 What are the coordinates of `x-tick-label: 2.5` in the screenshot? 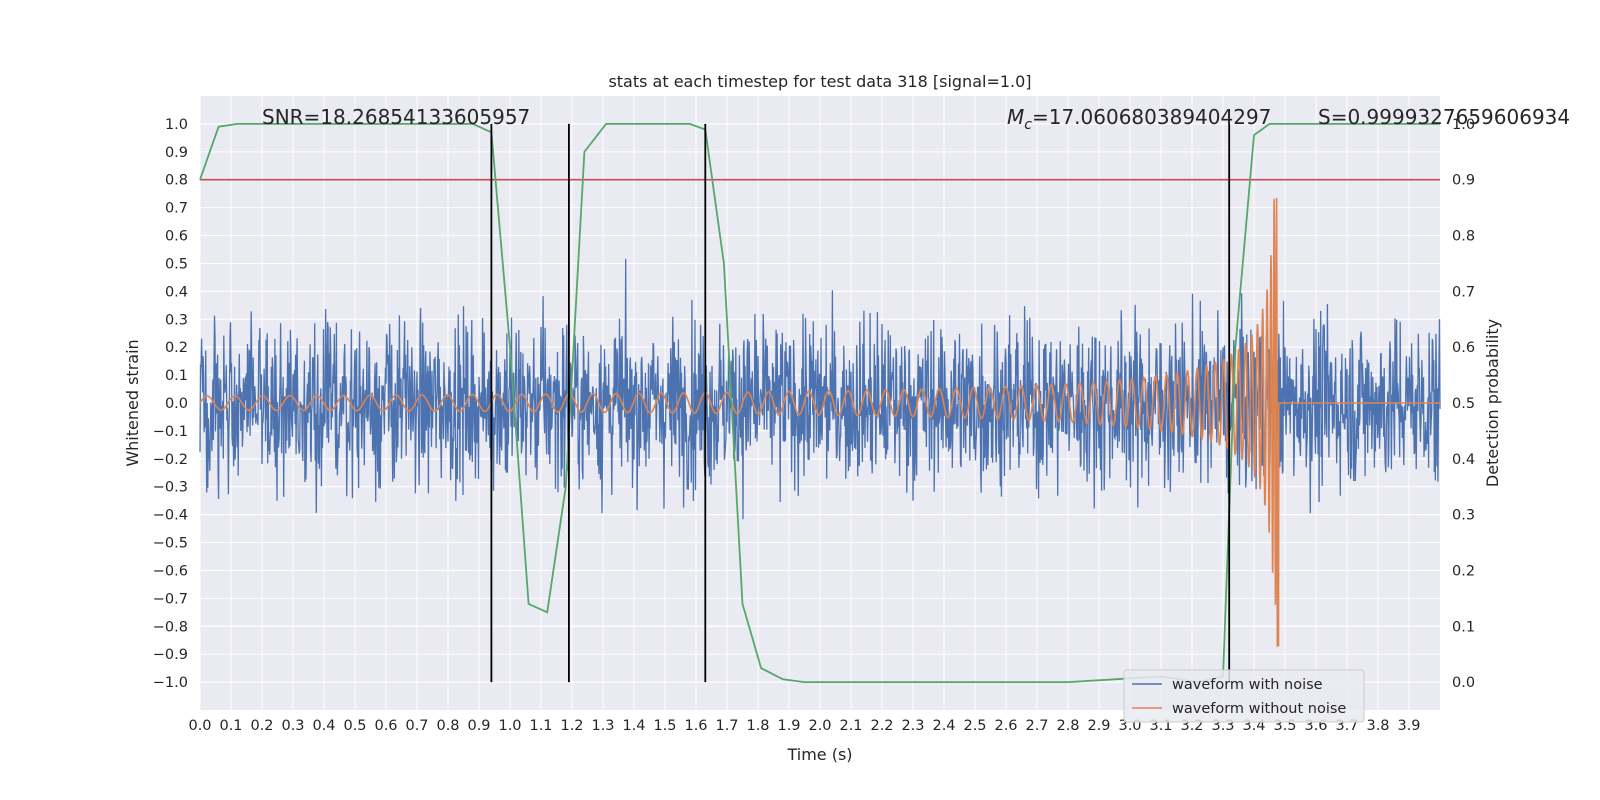 It's located at (974, 726).